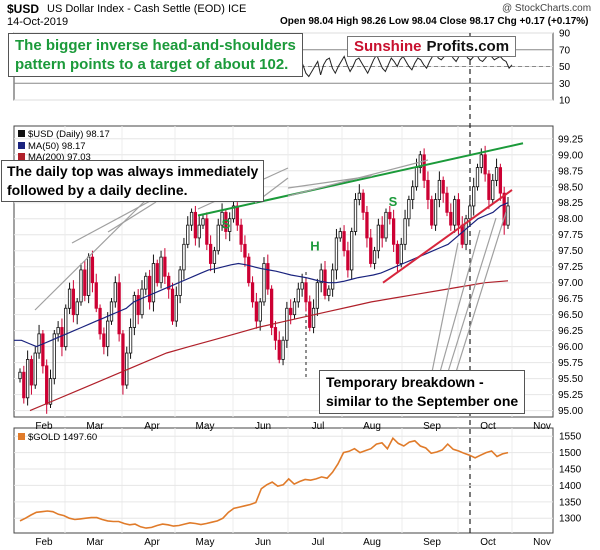 This screenshot has width=600, height=550. What do you see at coordinates (570, 502) in the screenshot?
I see `gold-tick-label: 1350` at bounding box center [570, 502].